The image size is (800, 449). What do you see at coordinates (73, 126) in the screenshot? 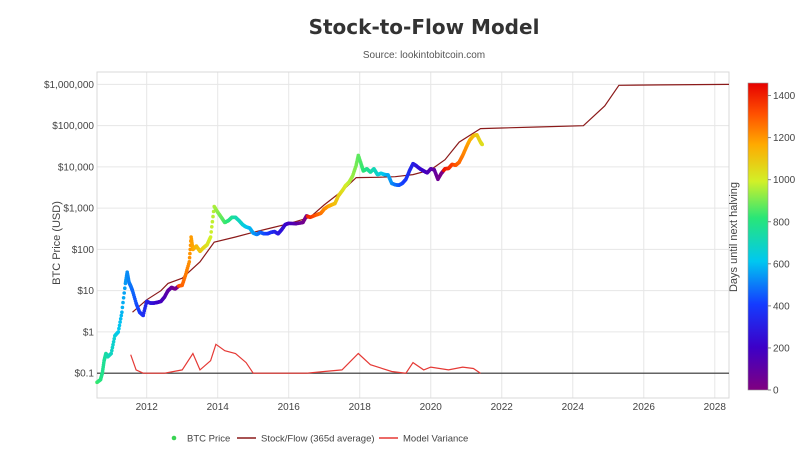
I see `y-tick-label: $100,000` at bounding box center [73, 126].